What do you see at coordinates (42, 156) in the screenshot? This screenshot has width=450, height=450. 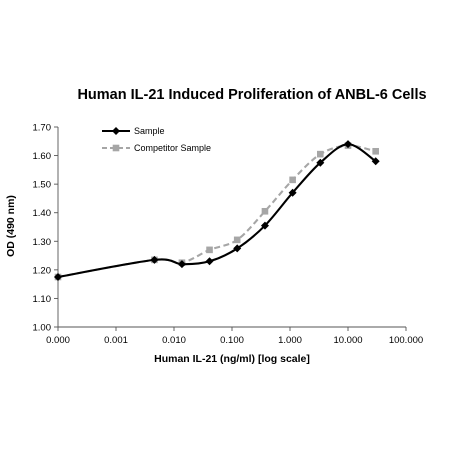 I see `y-tick-label: 1.60` at bounding box center [42, 156].